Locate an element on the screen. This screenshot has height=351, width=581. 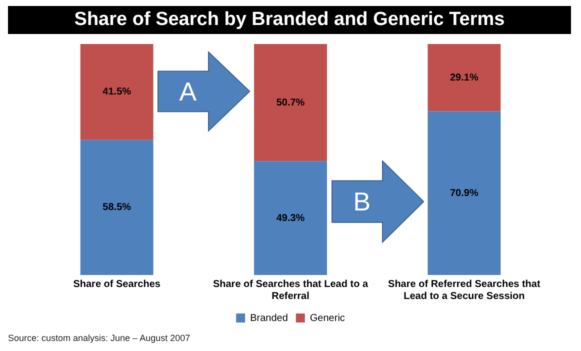
annotation: B is located at coordinates (361, 201).